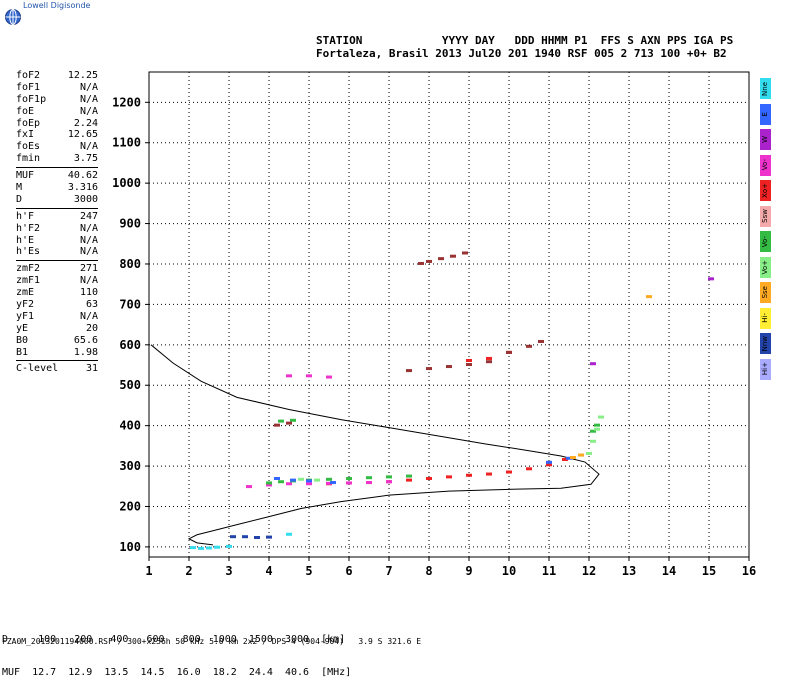 This screenshot has height=689, width=800. What do you see at coordinates (82, 75) in the screenshot?
I see `param-value: 12.25` at bounding box center [82, 75].